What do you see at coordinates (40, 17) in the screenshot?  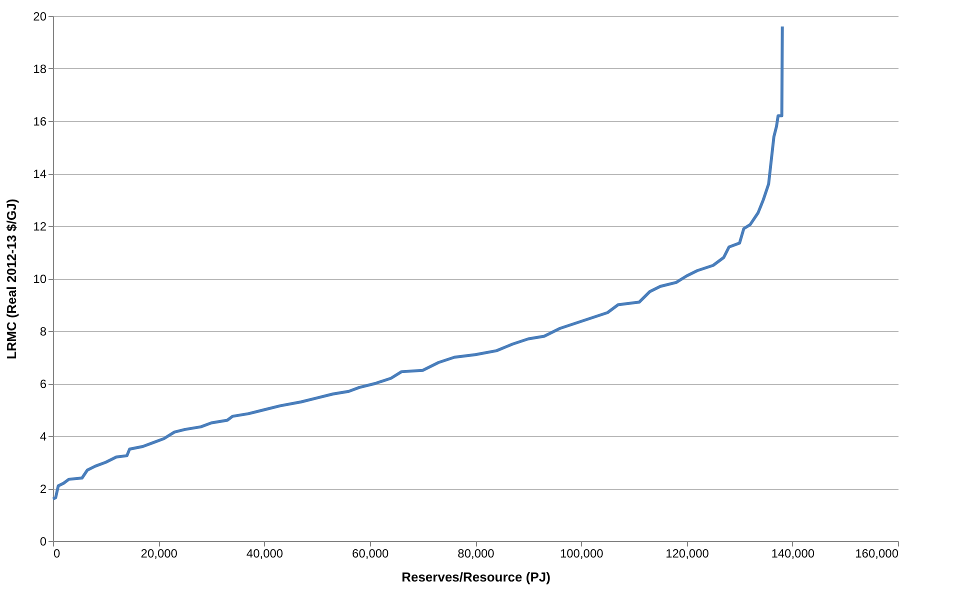 I see `y-tick-label: 20` at bounding box center [40, 17].